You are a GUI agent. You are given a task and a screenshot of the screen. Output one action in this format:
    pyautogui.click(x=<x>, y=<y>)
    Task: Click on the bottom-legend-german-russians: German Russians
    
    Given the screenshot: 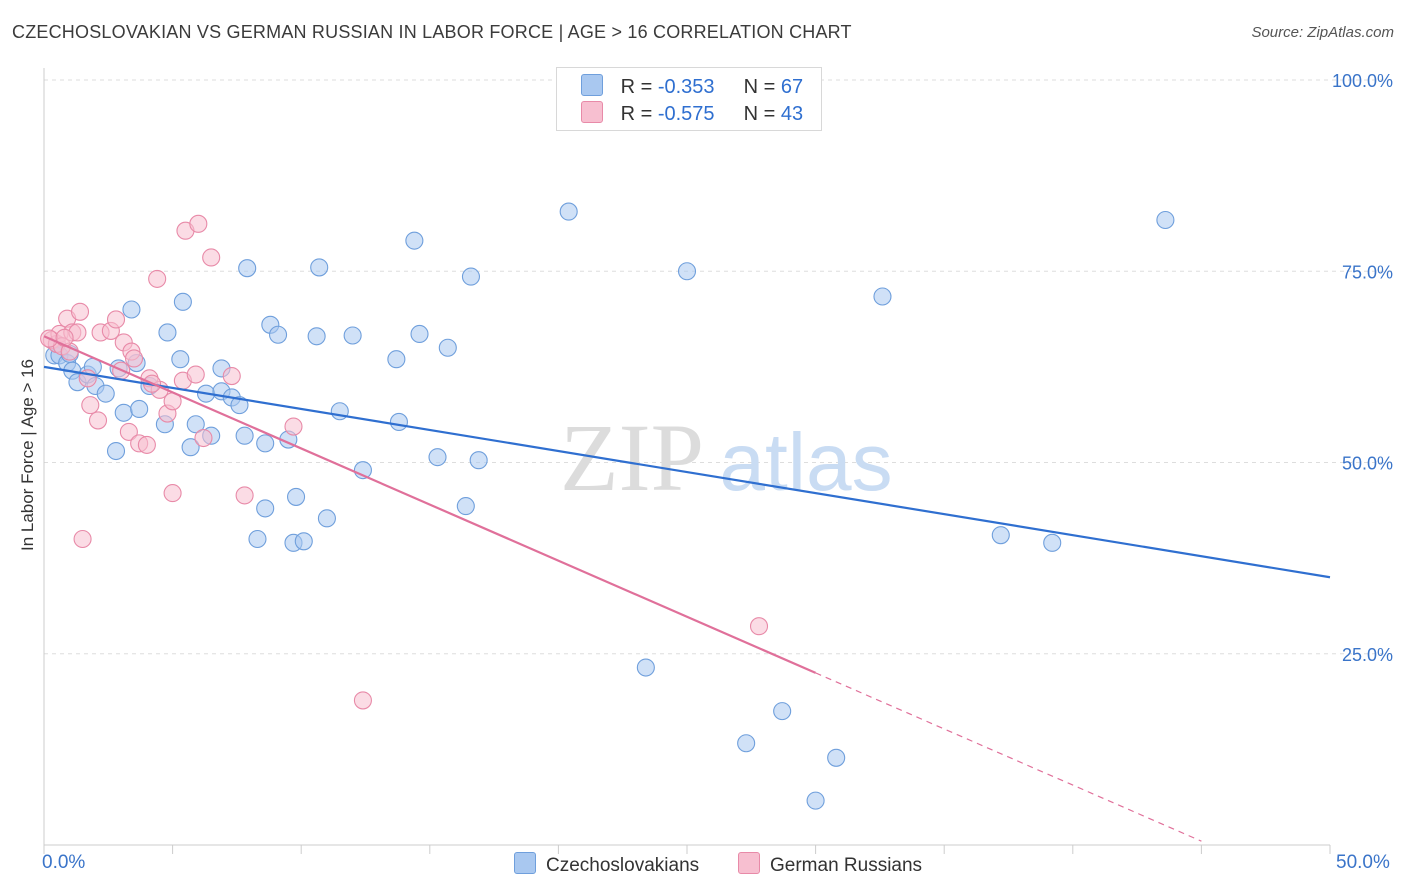 What is the action you would take?
    pyautogui.click(x=830, y=864)
    